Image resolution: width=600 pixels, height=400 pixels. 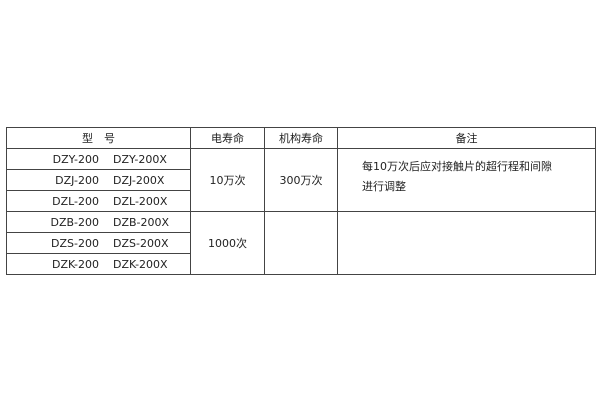 I want to click on model-b: DZB-200X, so click(x=141, y=222).